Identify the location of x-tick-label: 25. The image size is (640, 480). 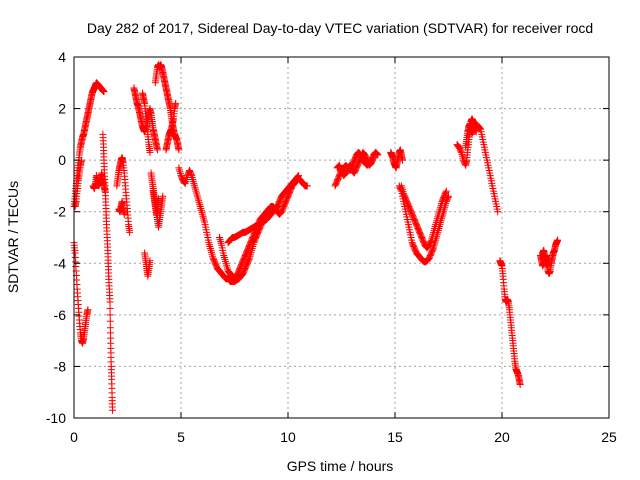
(609, 437).